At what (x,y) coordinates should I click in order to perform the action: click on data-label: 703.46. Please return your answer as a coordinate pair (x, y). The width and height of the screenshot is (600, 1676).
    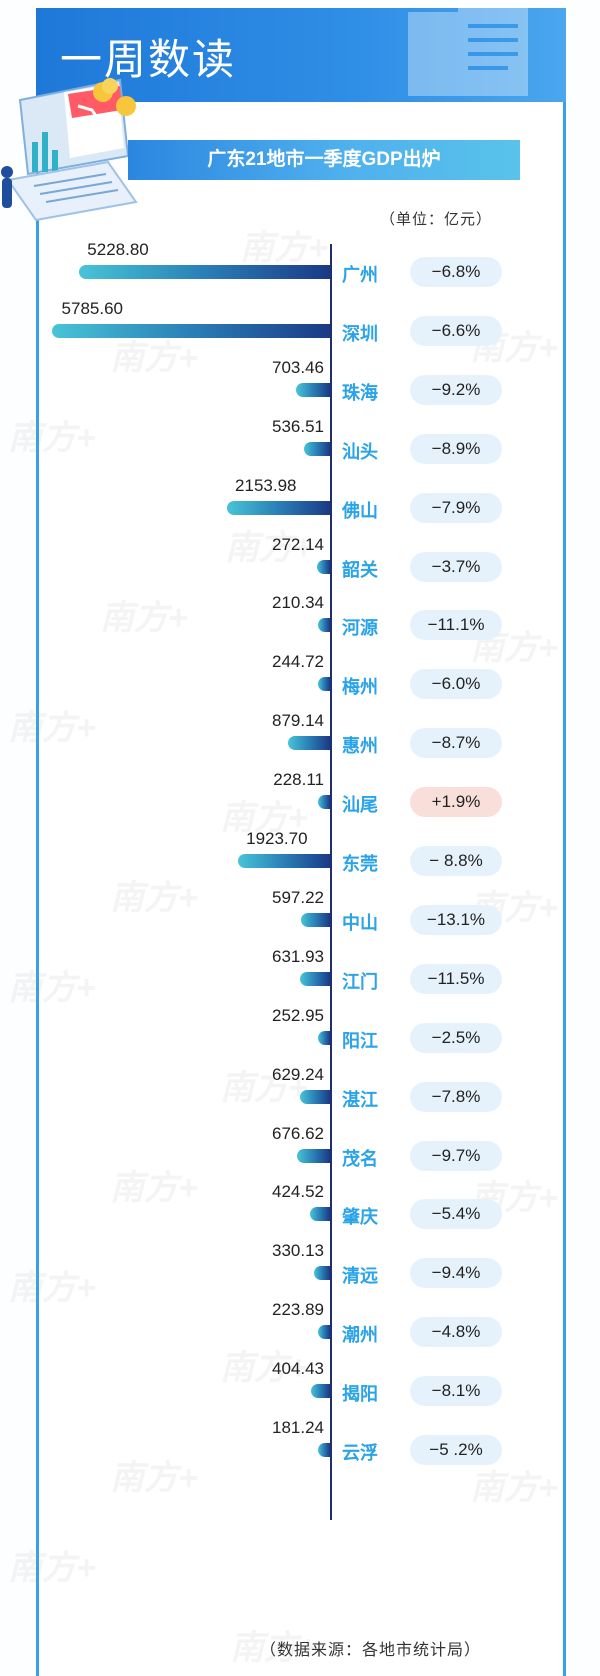
    Looking at the image, I should click on (298, 367).